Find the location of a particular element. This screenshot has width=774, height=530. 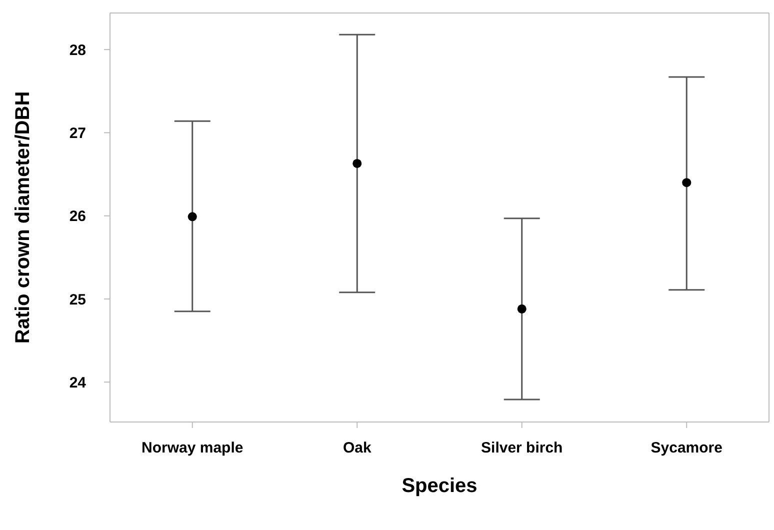

x-tick-label: Sycamore is located at coordinates (686, 448).